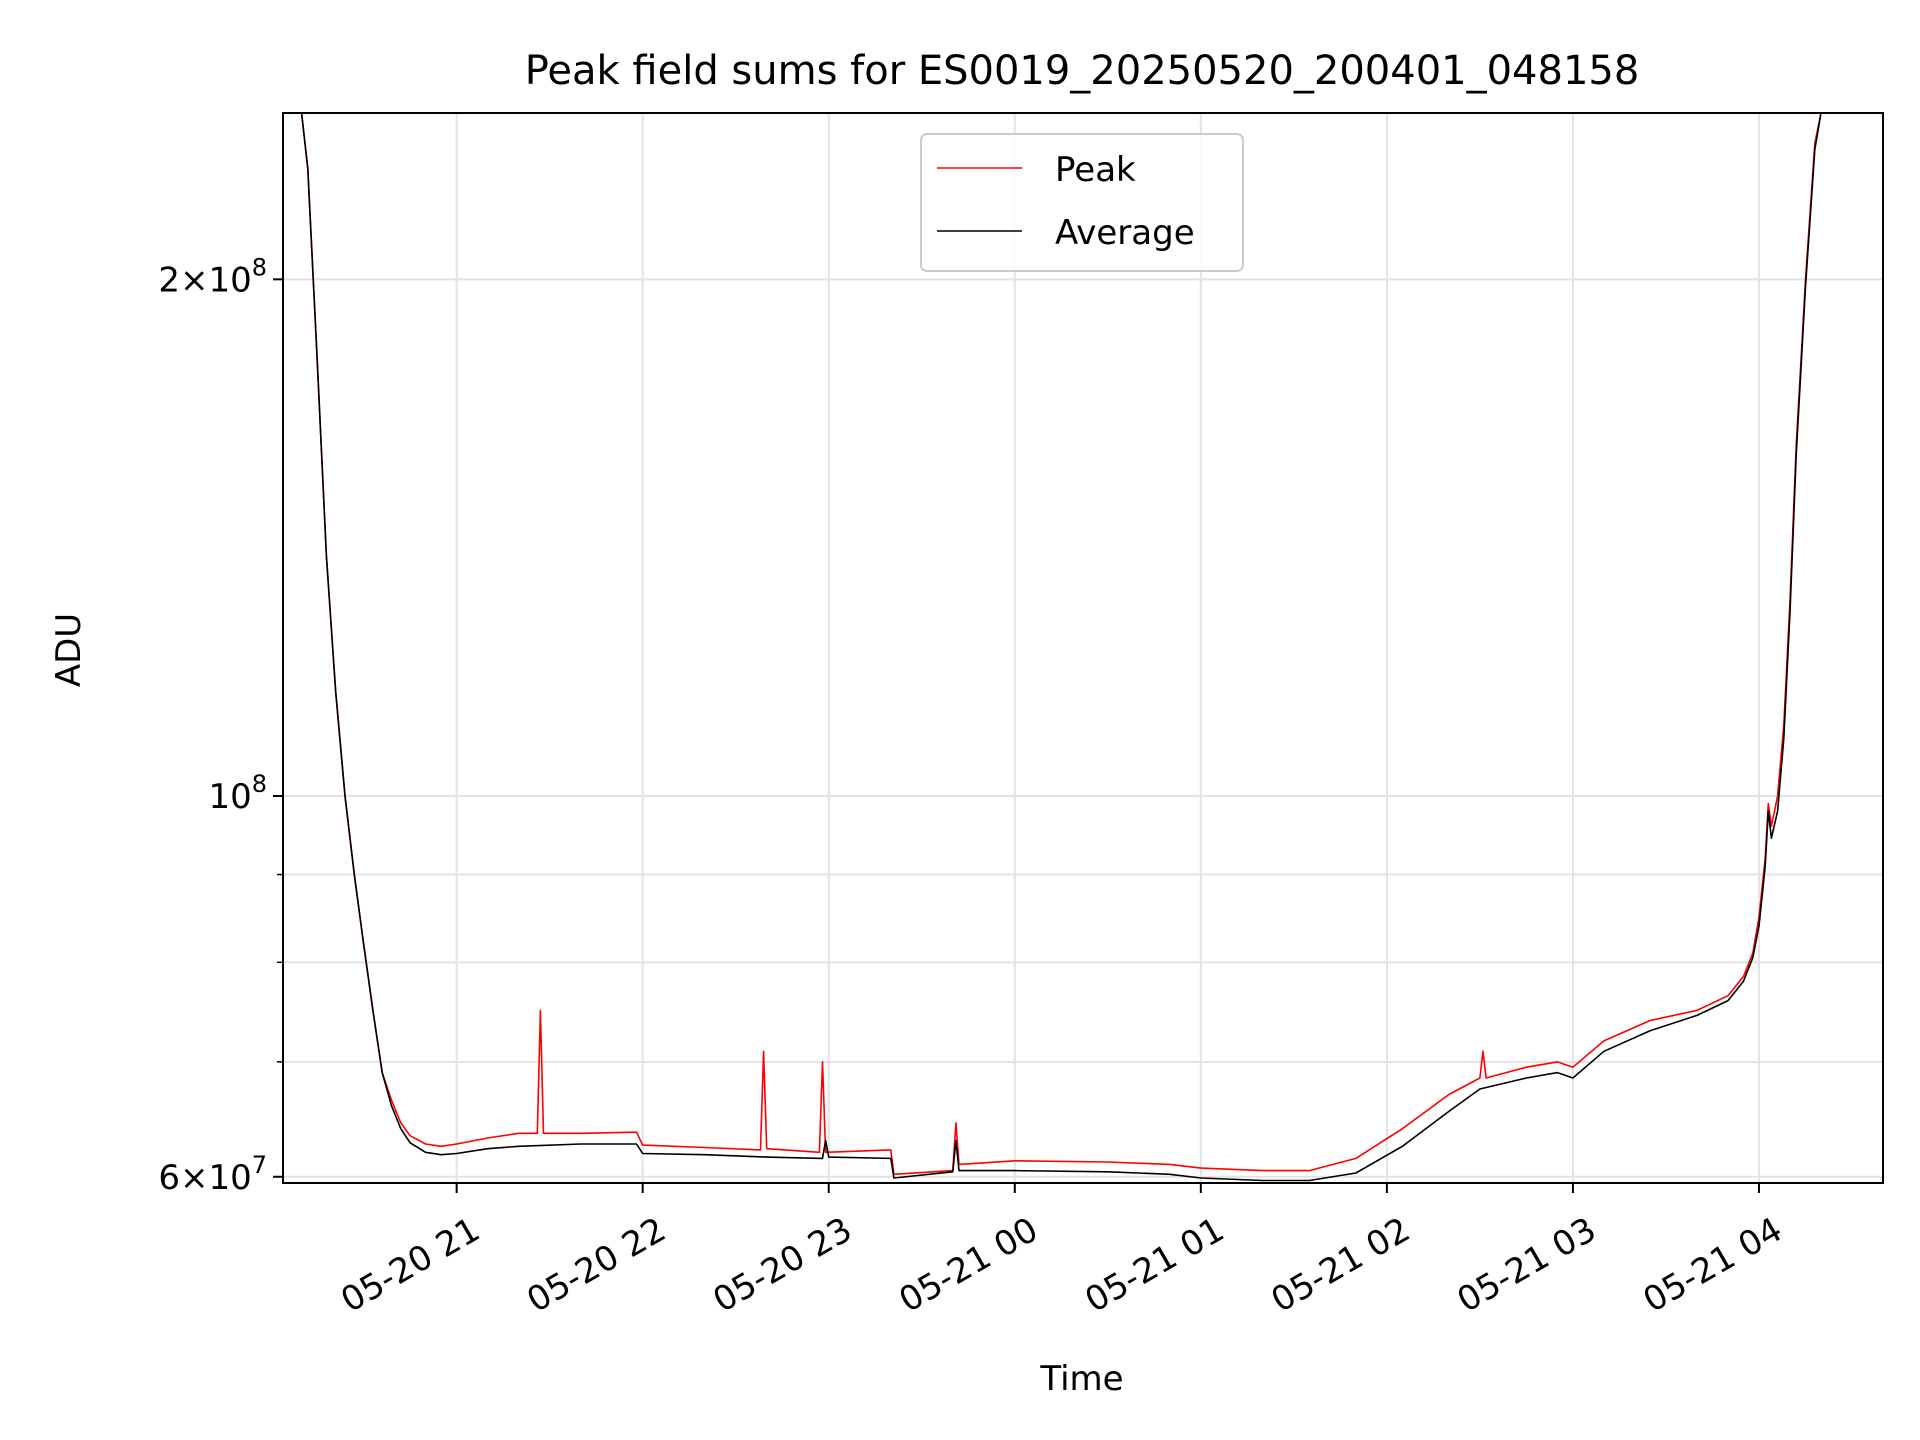 The height and width of the screenshot is (1440, 1920). What do you see at coordinates (1125, 233) in the screenshot?
I see `legend-label-average: Average` at bounding box center [1125, 233].